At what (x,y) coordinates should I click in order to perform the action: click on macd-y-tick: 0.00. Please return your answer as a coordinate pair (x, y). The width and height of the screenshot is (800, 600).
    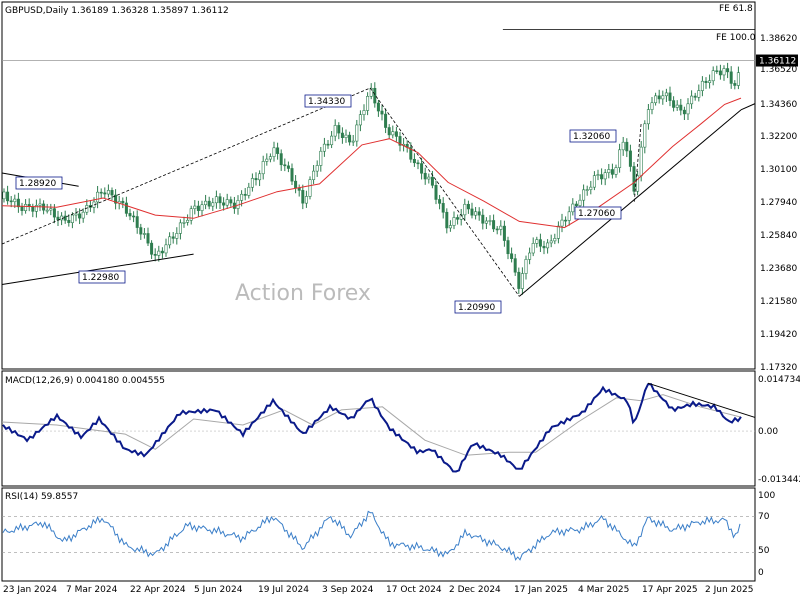
    Looking at the image, I should click on (768, 432).